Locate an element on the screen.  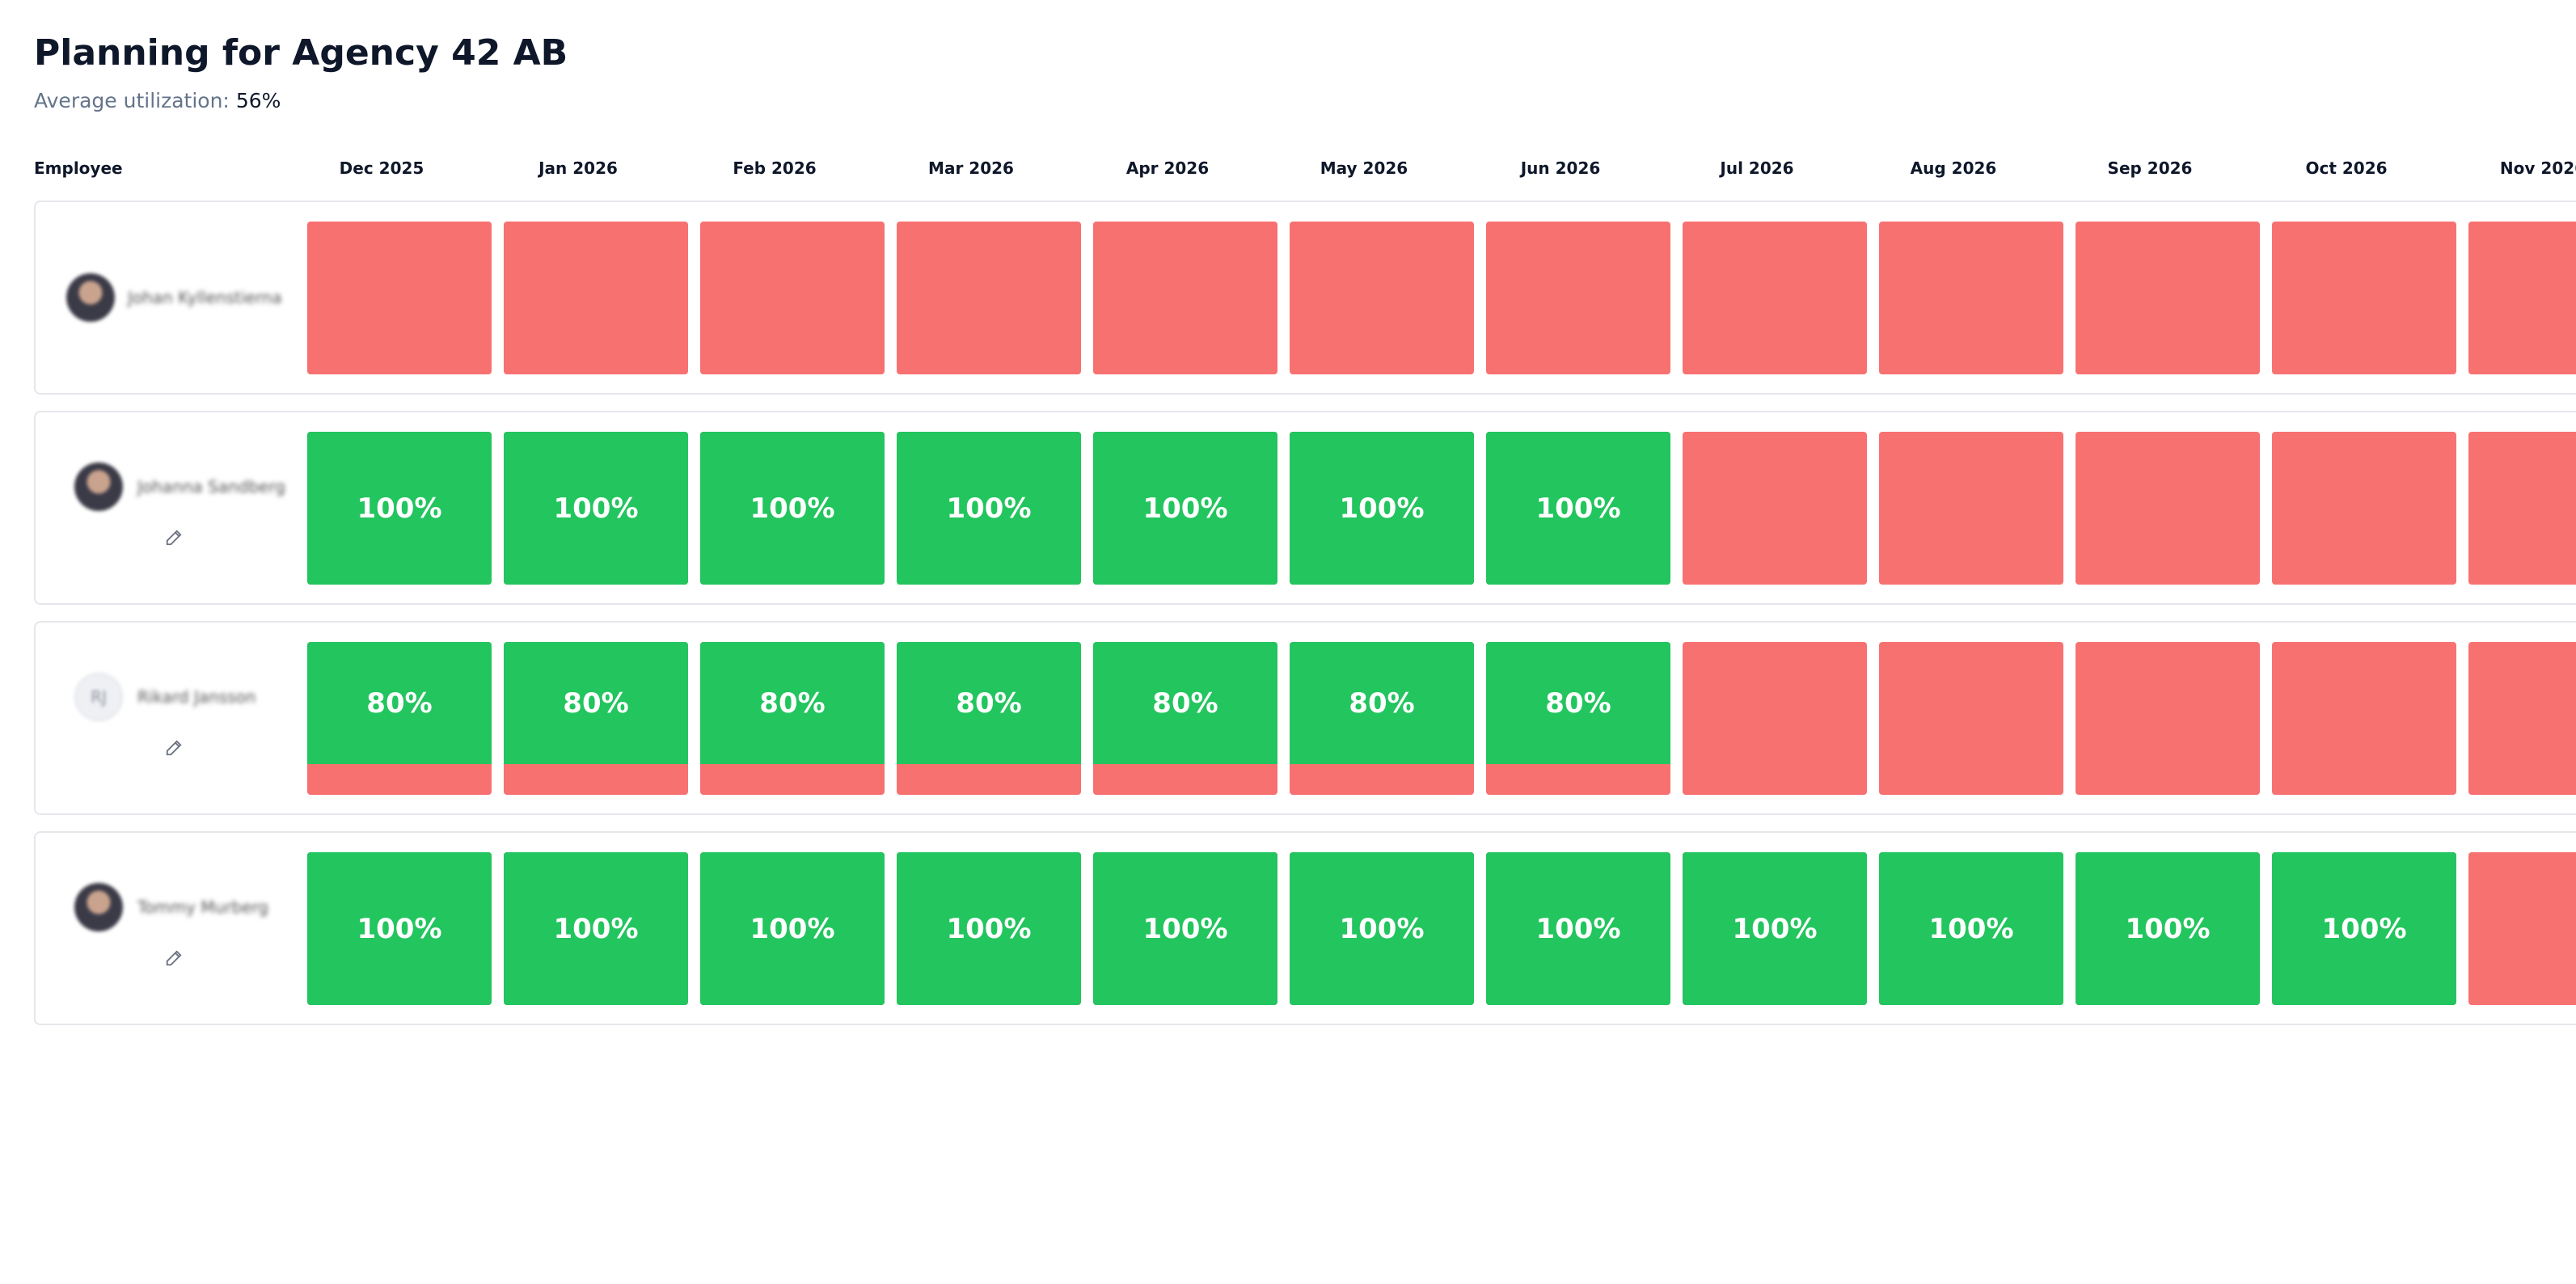
employee-header: Employee is located at coordinates (78, 168).